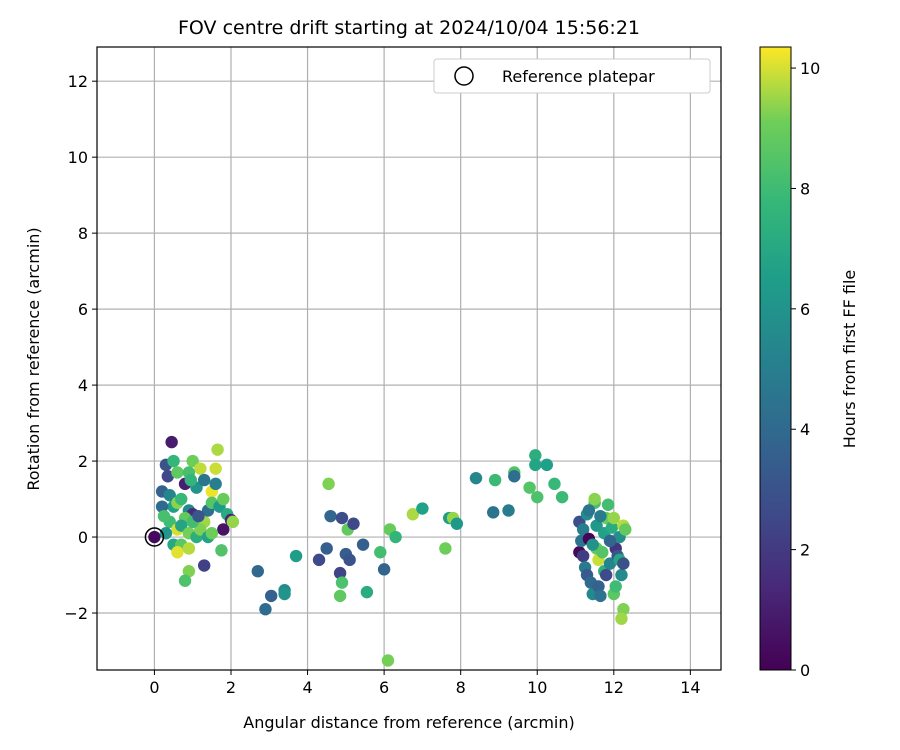 This screenshot has height=750, width=900. I want to click on x-tick-label: 8, so click(461, 687).